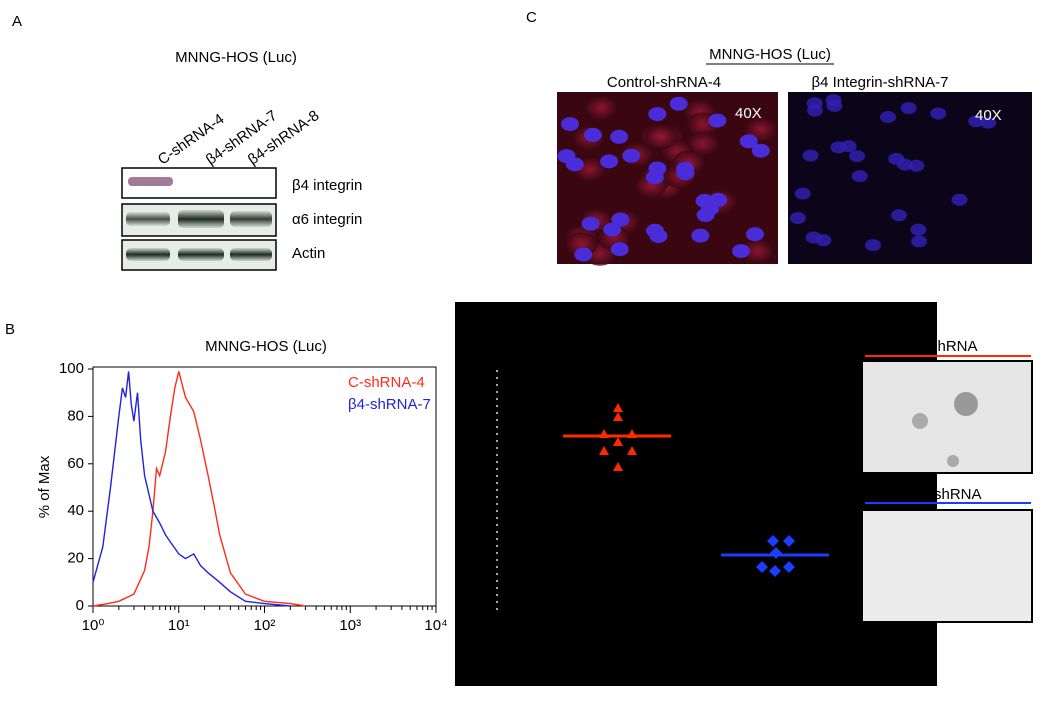 The width and height of the screenshot is (1050, 707). I want to click on y-axis-label: % of Max, so click(44, 486).